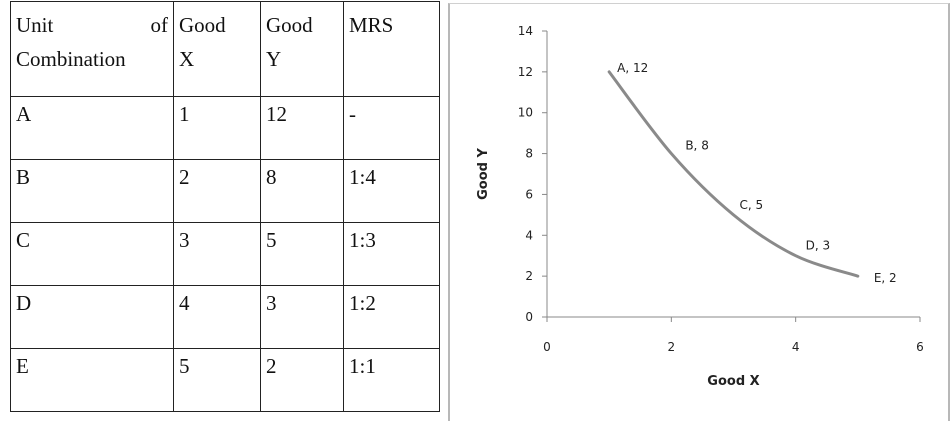  I want to click on x-tick-label: 0, so click(547, 347).